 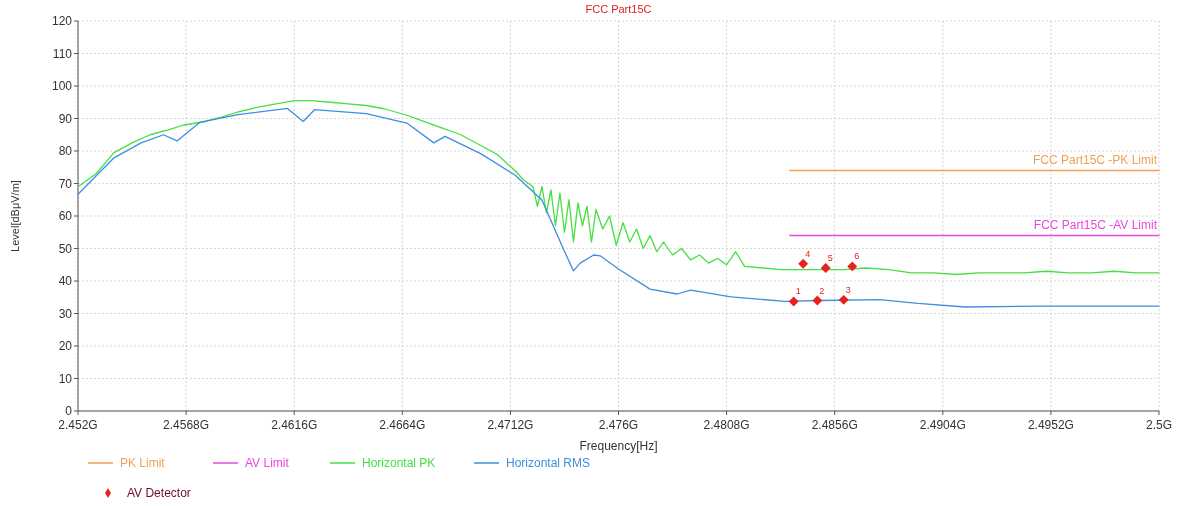 What do you see at coordinates (65, 216) in the screenshot?
I see `y-tick-label: 60` at bounding box center [65, 216].